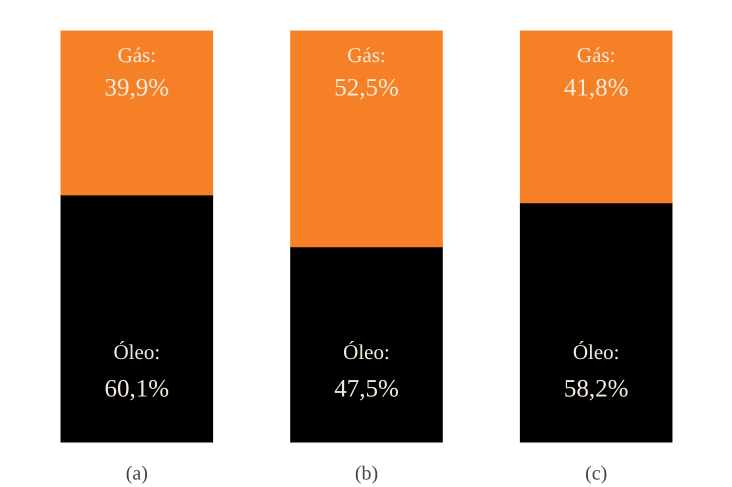  I want to click on data-label: 52,5%, so click(366, 88).